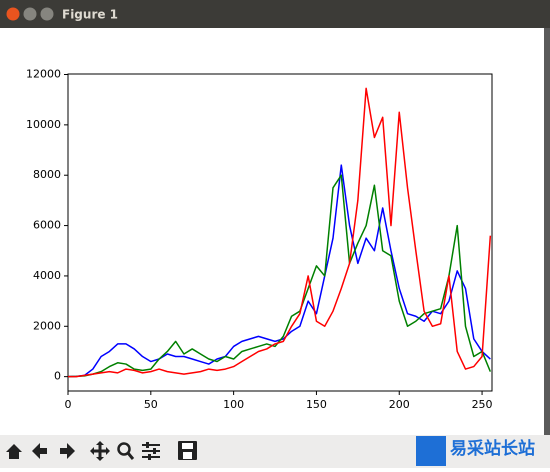  I want to click on zoom-handle, so click(130, 456).